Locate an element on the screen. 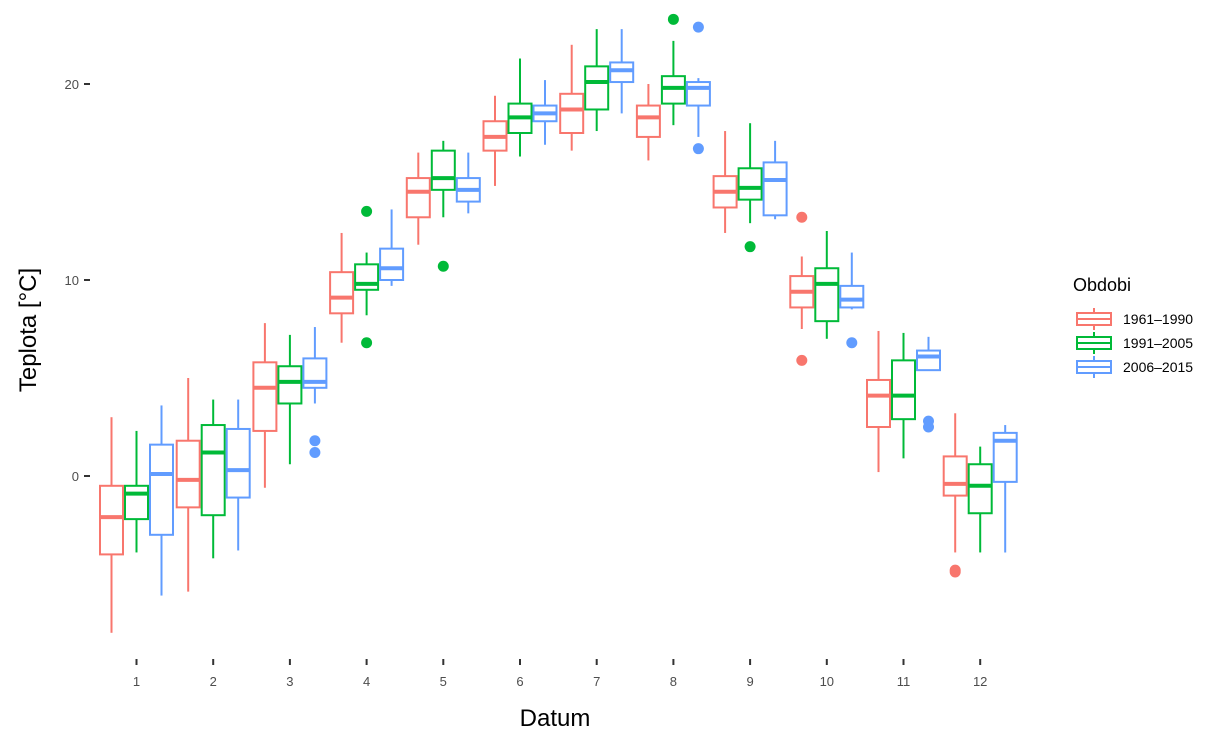 The image size is (1219, 732). x-axis: 1 2 3 4 5 6 7 8 9 10 11 12 is located at coordinates (560, 674).